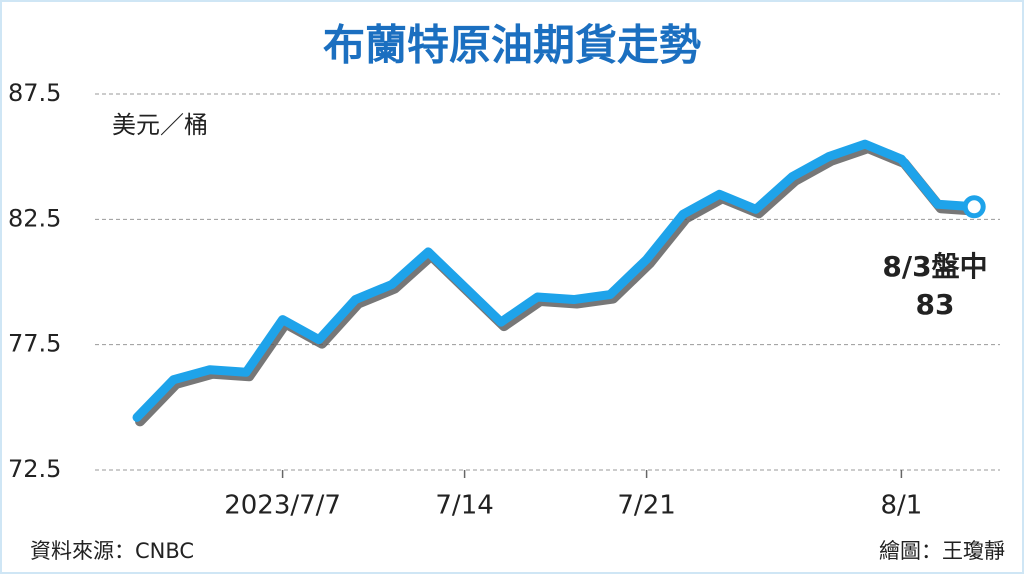 This screenshot has width=1024, height=574. What do you see at coordinates (512, 45) in the screenshot?
I see `chart-title: 布蘭特原油期貨走勢` at bounding box center [512, 45].